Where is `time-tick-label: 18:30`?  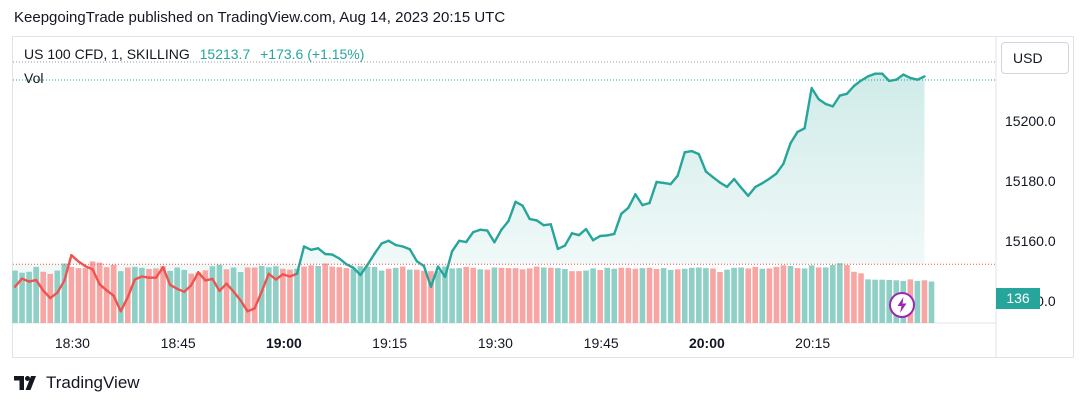
time-tick-label: 18:30 is located at coordinates (72, 343).